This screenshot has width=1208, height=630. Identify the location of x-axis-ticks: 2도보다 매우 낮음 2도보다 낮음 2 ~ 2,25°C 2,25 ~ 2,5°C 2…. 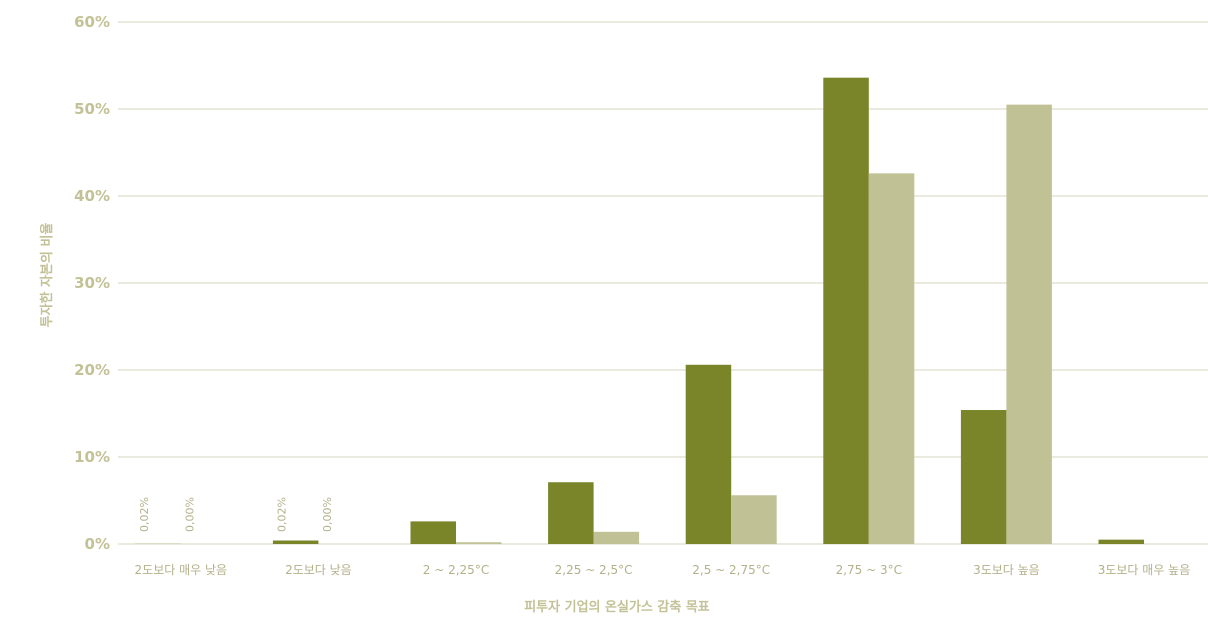
(663, 570).